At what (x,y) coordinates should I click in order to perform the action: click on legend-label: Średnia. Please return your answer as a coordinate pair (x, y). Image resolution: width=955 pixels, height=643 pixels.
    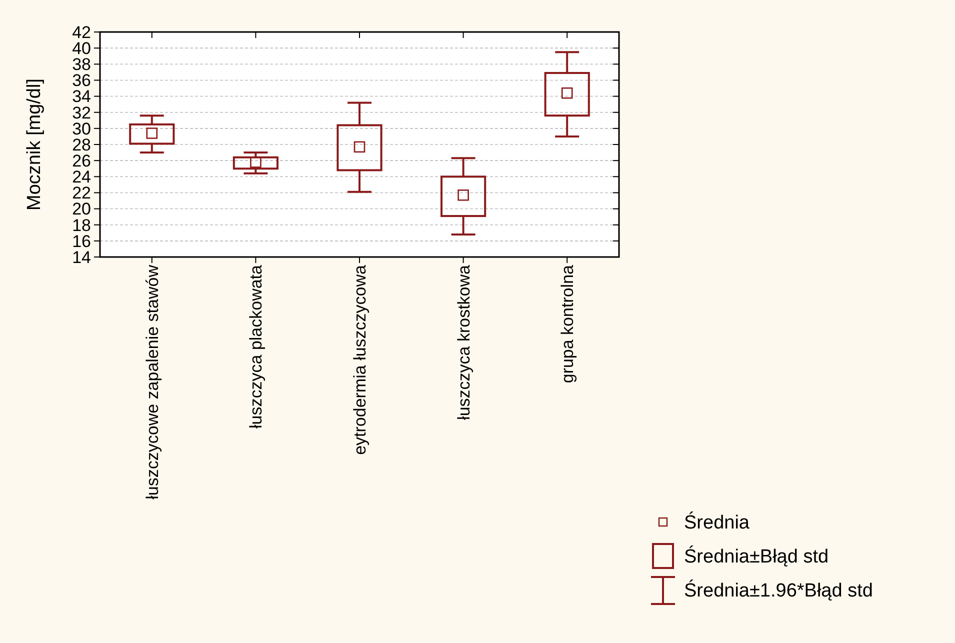
    Looking at the image, I should click on (717, 522).